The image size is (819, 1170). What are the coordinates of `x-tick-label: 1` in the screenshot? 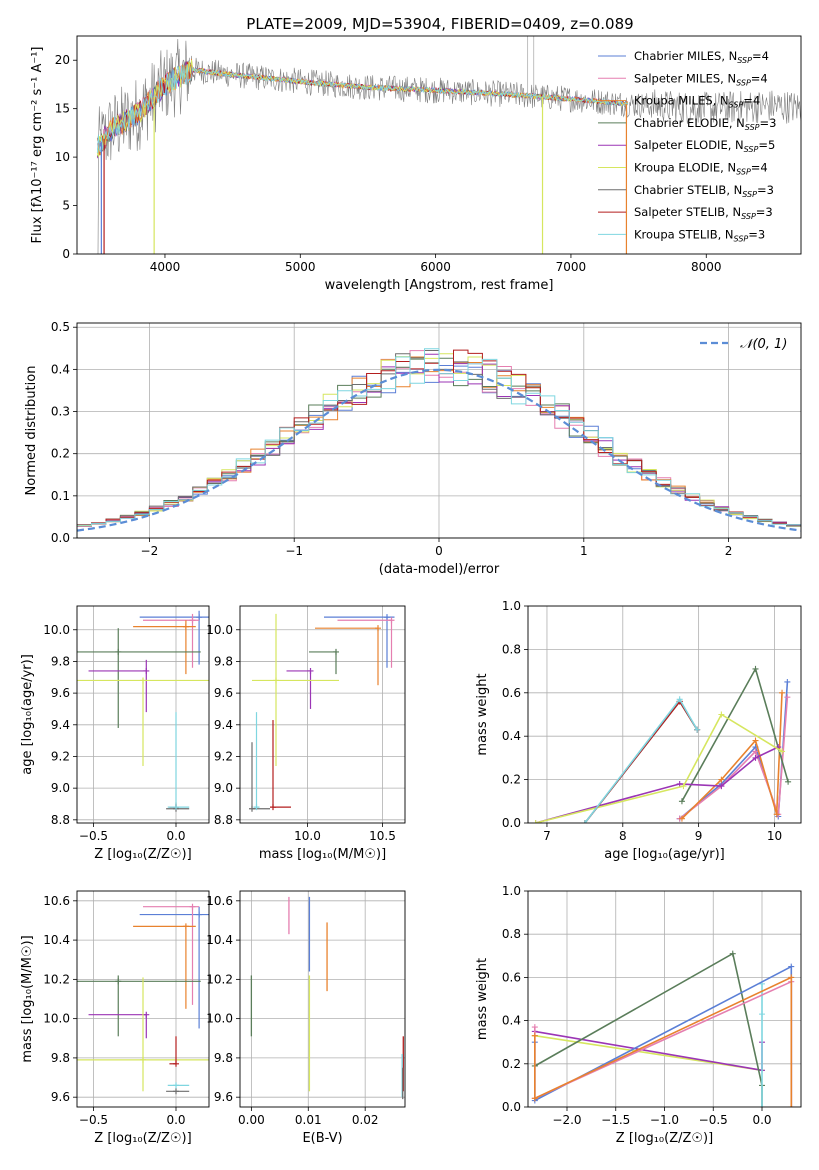 It's located at (584, 551).